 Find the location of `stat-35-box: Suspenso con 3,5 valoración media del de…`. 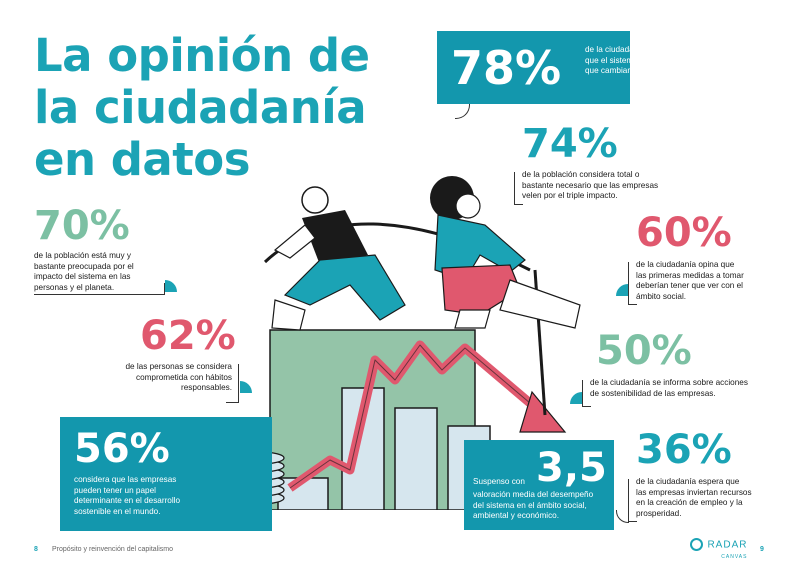

stat-35-box: Suspenso con 3,5 valoración media del de… is located at coordinates (539, 485).